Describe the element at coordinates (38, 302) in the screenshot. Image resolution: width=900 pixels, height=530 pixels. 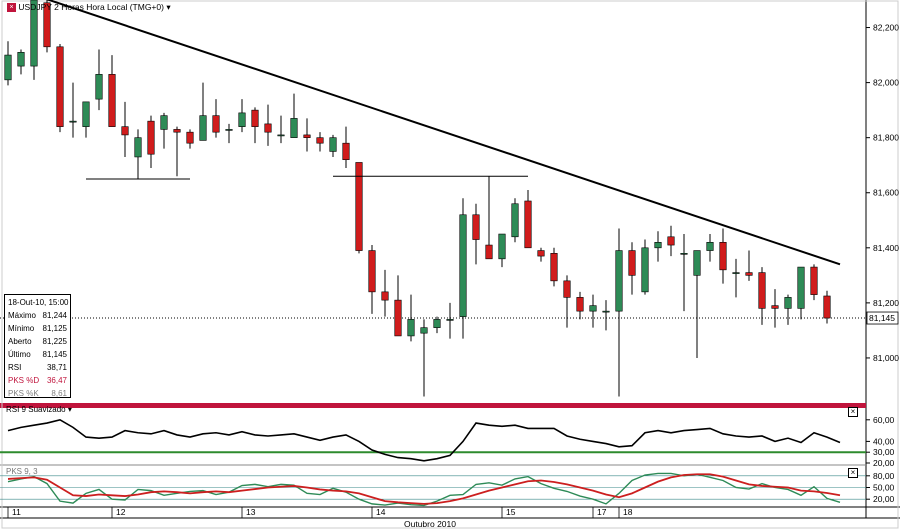
I see `info-date: 18-Out-10, 15:00` at that location.